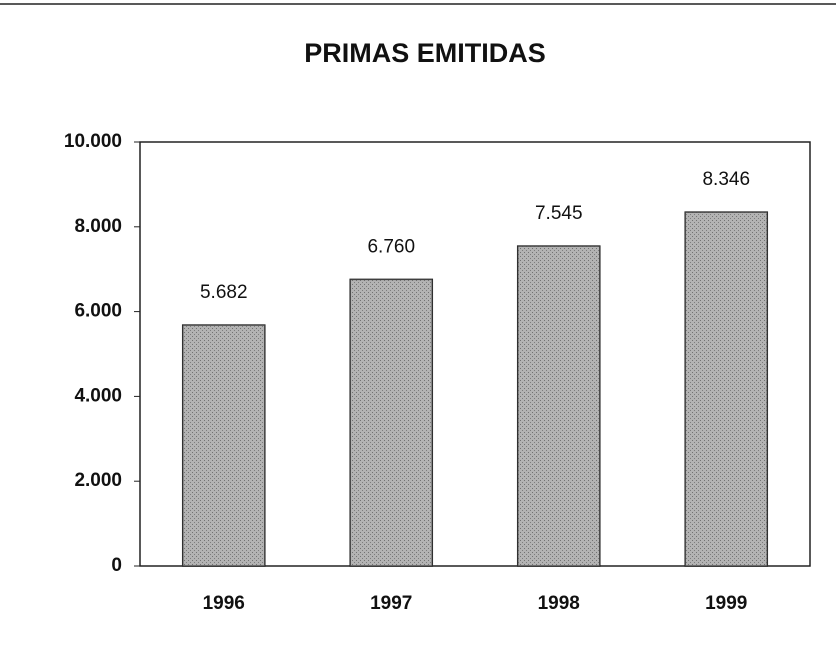 The width and height of the screenshot is (836, 648). What do you see at coordinates (98, 226) in the screenshot?
I see `y-tick-label: 8.000` at bounding box center [98, 226].